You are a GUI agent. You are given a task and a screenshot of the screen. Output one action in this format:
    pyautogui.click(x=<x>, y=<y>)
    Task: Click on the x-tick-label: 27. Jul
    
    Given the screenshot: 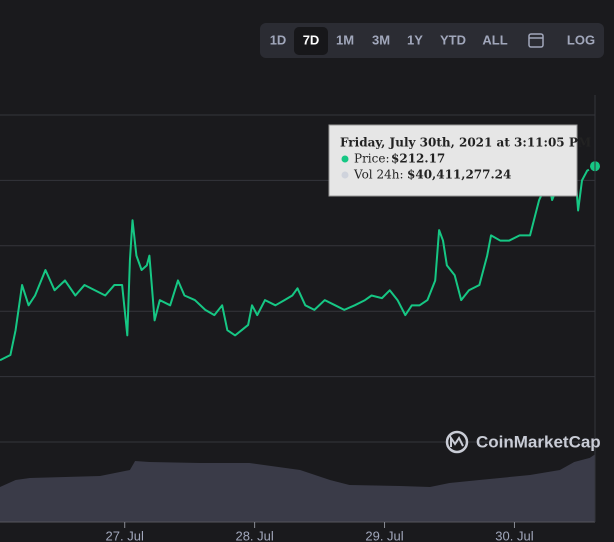 What is the action you would take?
    pyautogui.click(x=125, y=535)
    